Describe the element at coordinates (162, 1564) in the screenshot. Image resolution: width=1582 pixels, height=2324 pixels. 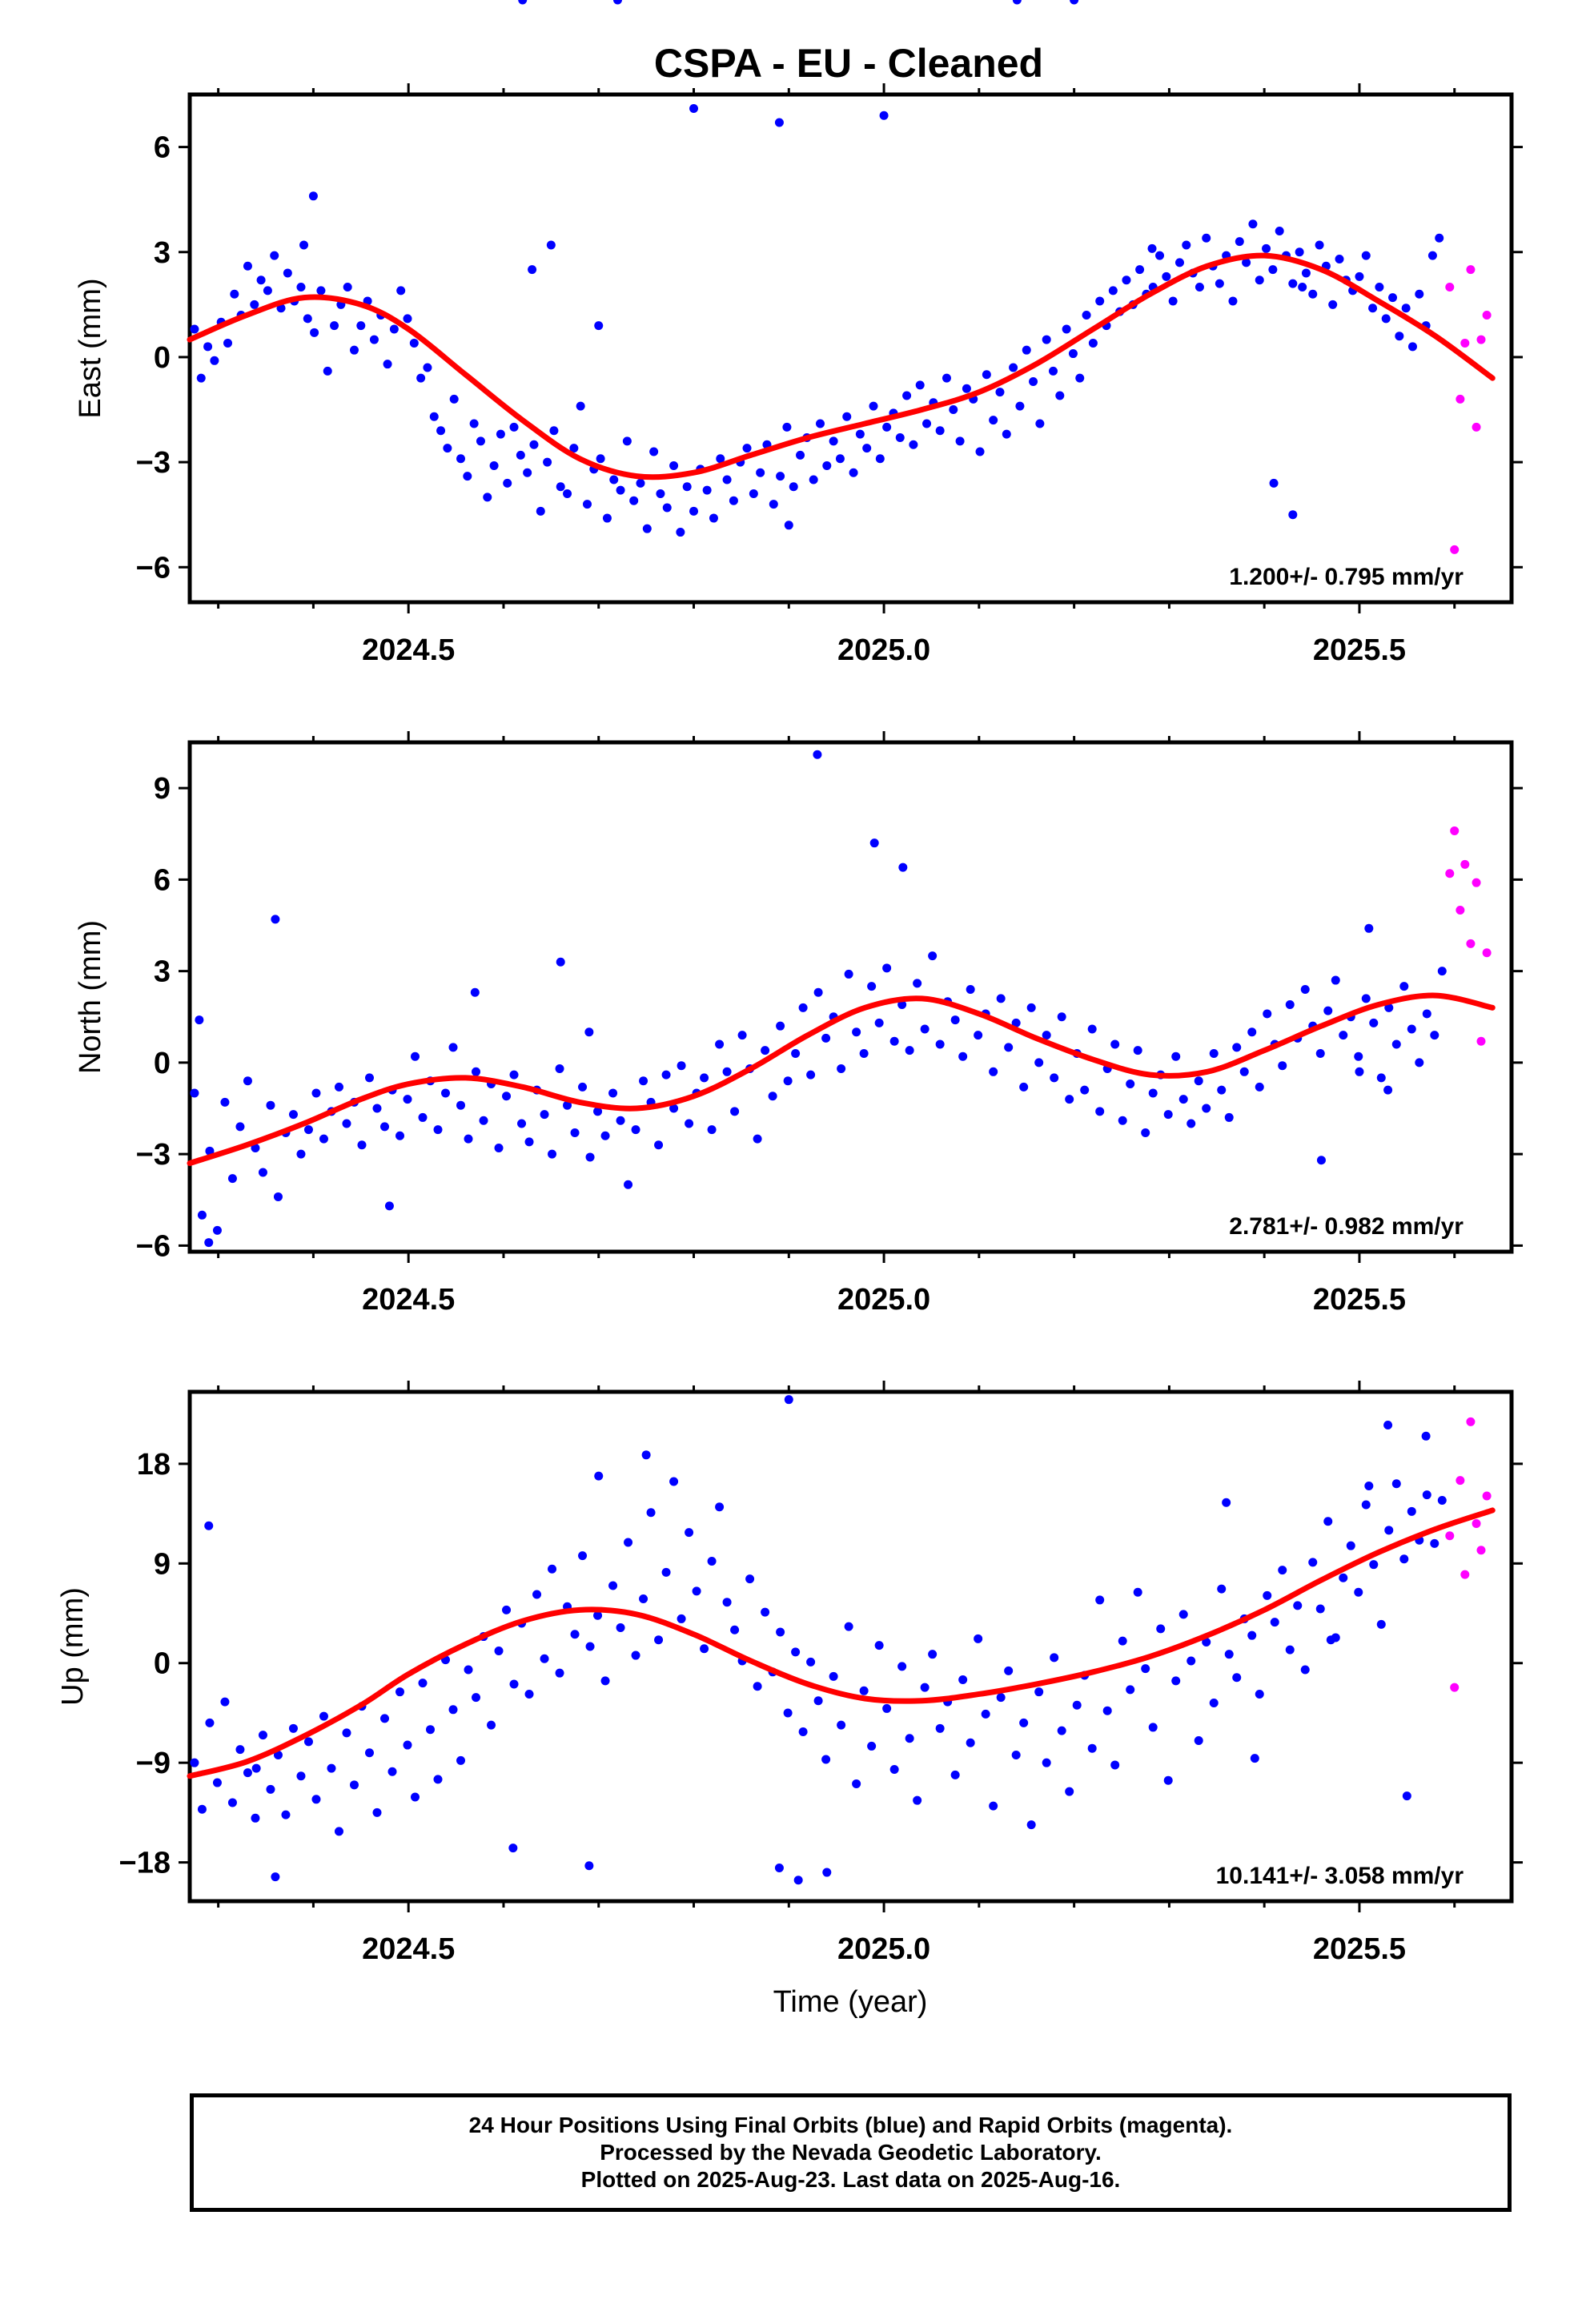
I see `y-tick-label: 9` at that location.